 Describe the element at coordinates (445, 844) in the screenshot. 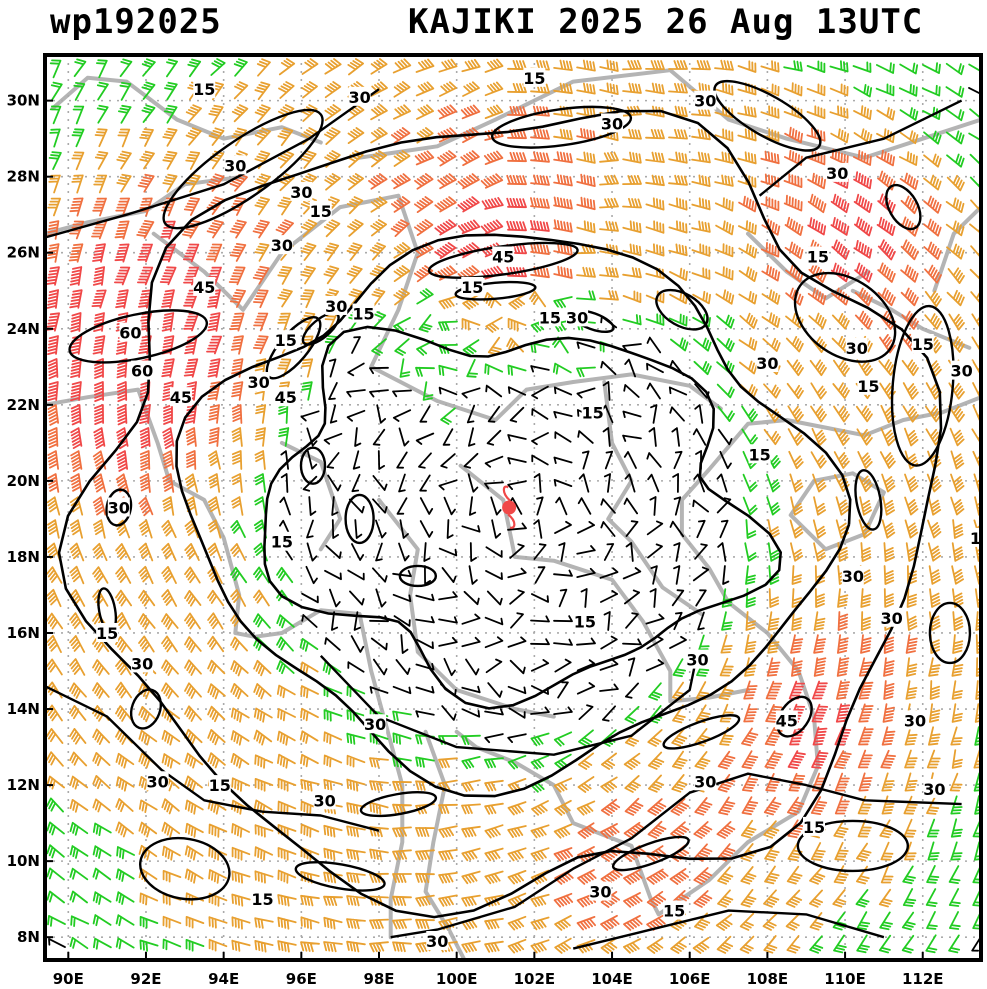

I see `land-outline` at that location.